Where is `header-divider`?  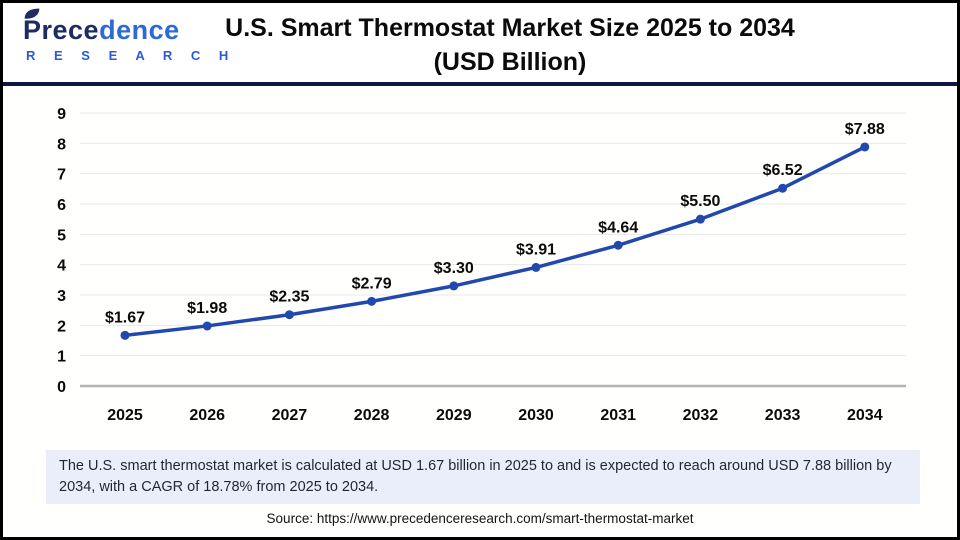
header-divider is located at coordinates (480, 84).